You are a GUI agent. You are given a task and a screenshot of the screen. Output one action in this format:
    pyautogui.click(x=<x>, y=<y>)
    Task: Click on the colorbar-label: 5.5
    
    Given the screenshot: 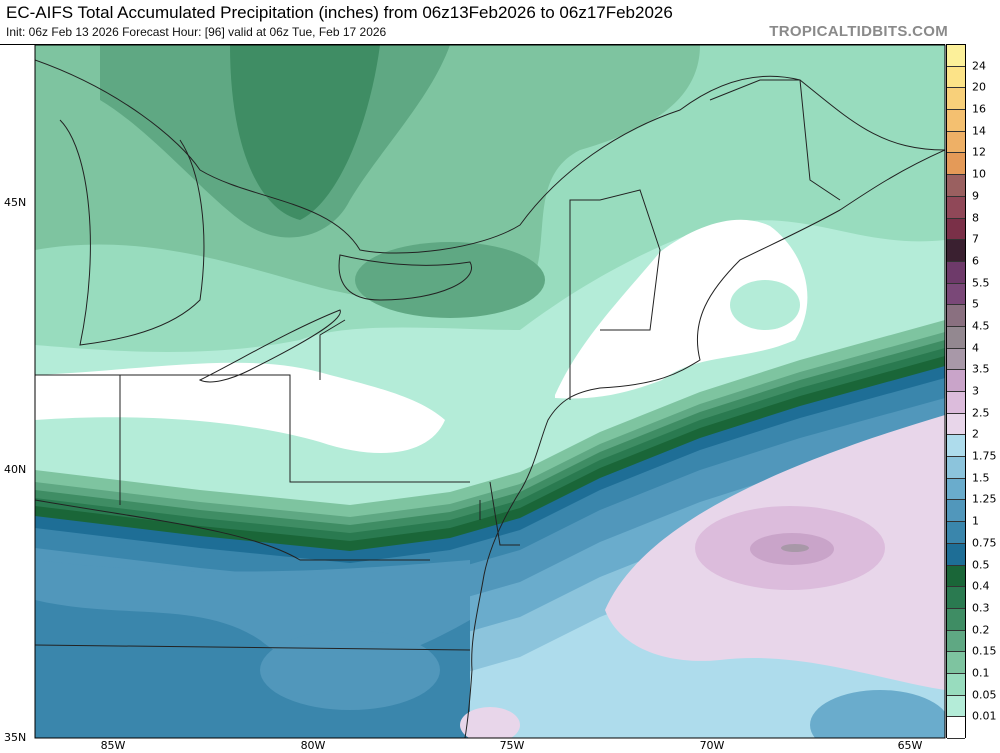 What is the action you would take?
    pyautogui.click(x=981, y=283)
    